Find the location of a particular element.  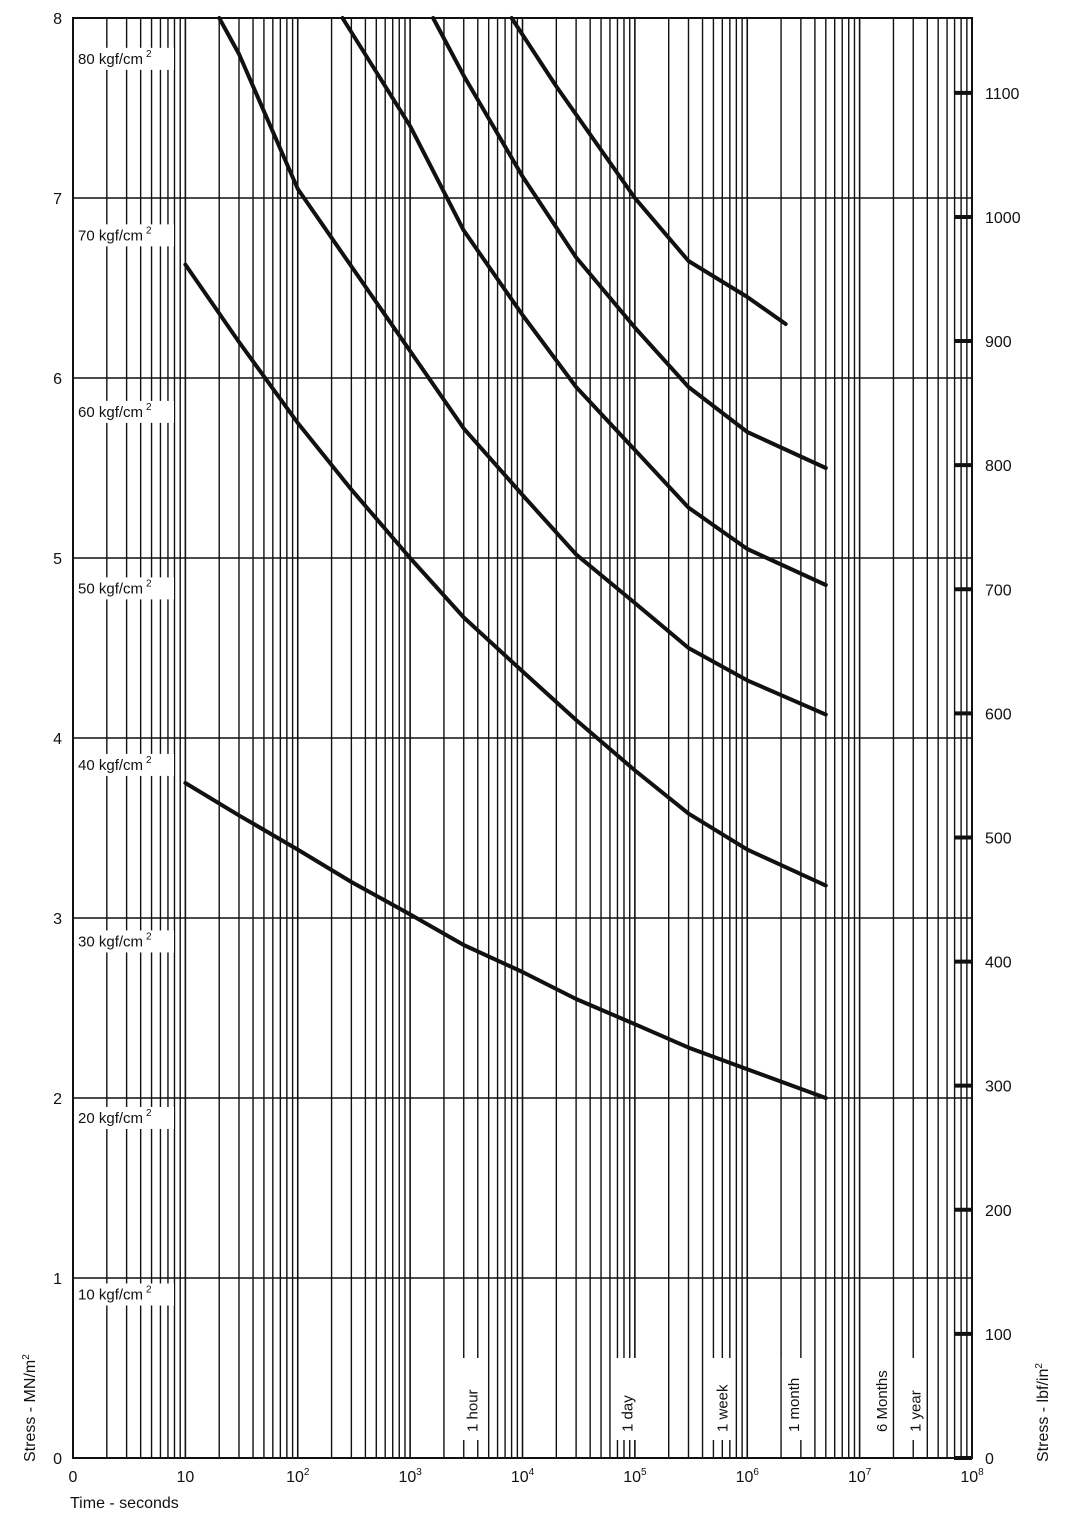

y-axis-title: Stress - MN/m2 is located at coordinates (30, 1408).